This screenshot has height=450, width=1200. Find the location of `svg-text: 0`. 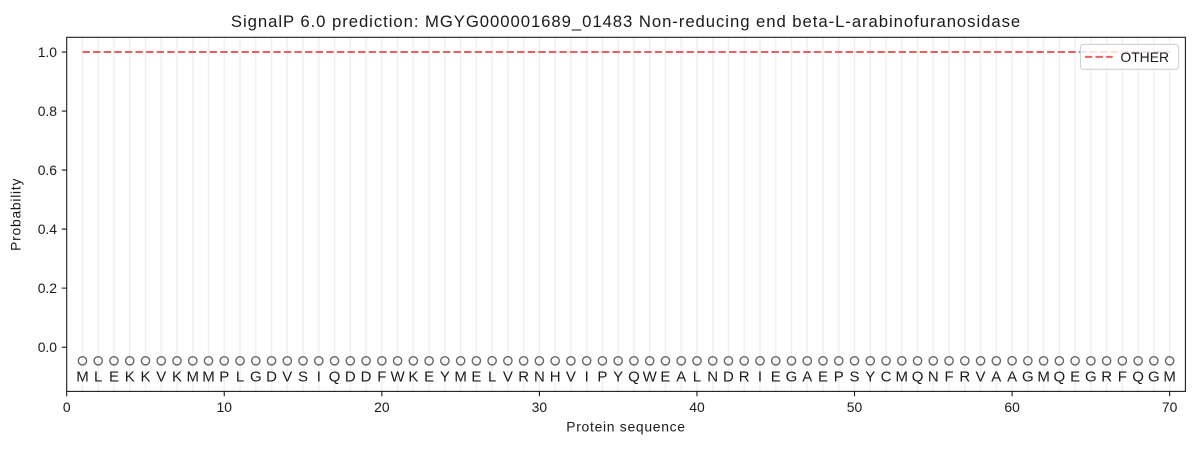

svg-text: 0 is located at coordinates (67, 407).